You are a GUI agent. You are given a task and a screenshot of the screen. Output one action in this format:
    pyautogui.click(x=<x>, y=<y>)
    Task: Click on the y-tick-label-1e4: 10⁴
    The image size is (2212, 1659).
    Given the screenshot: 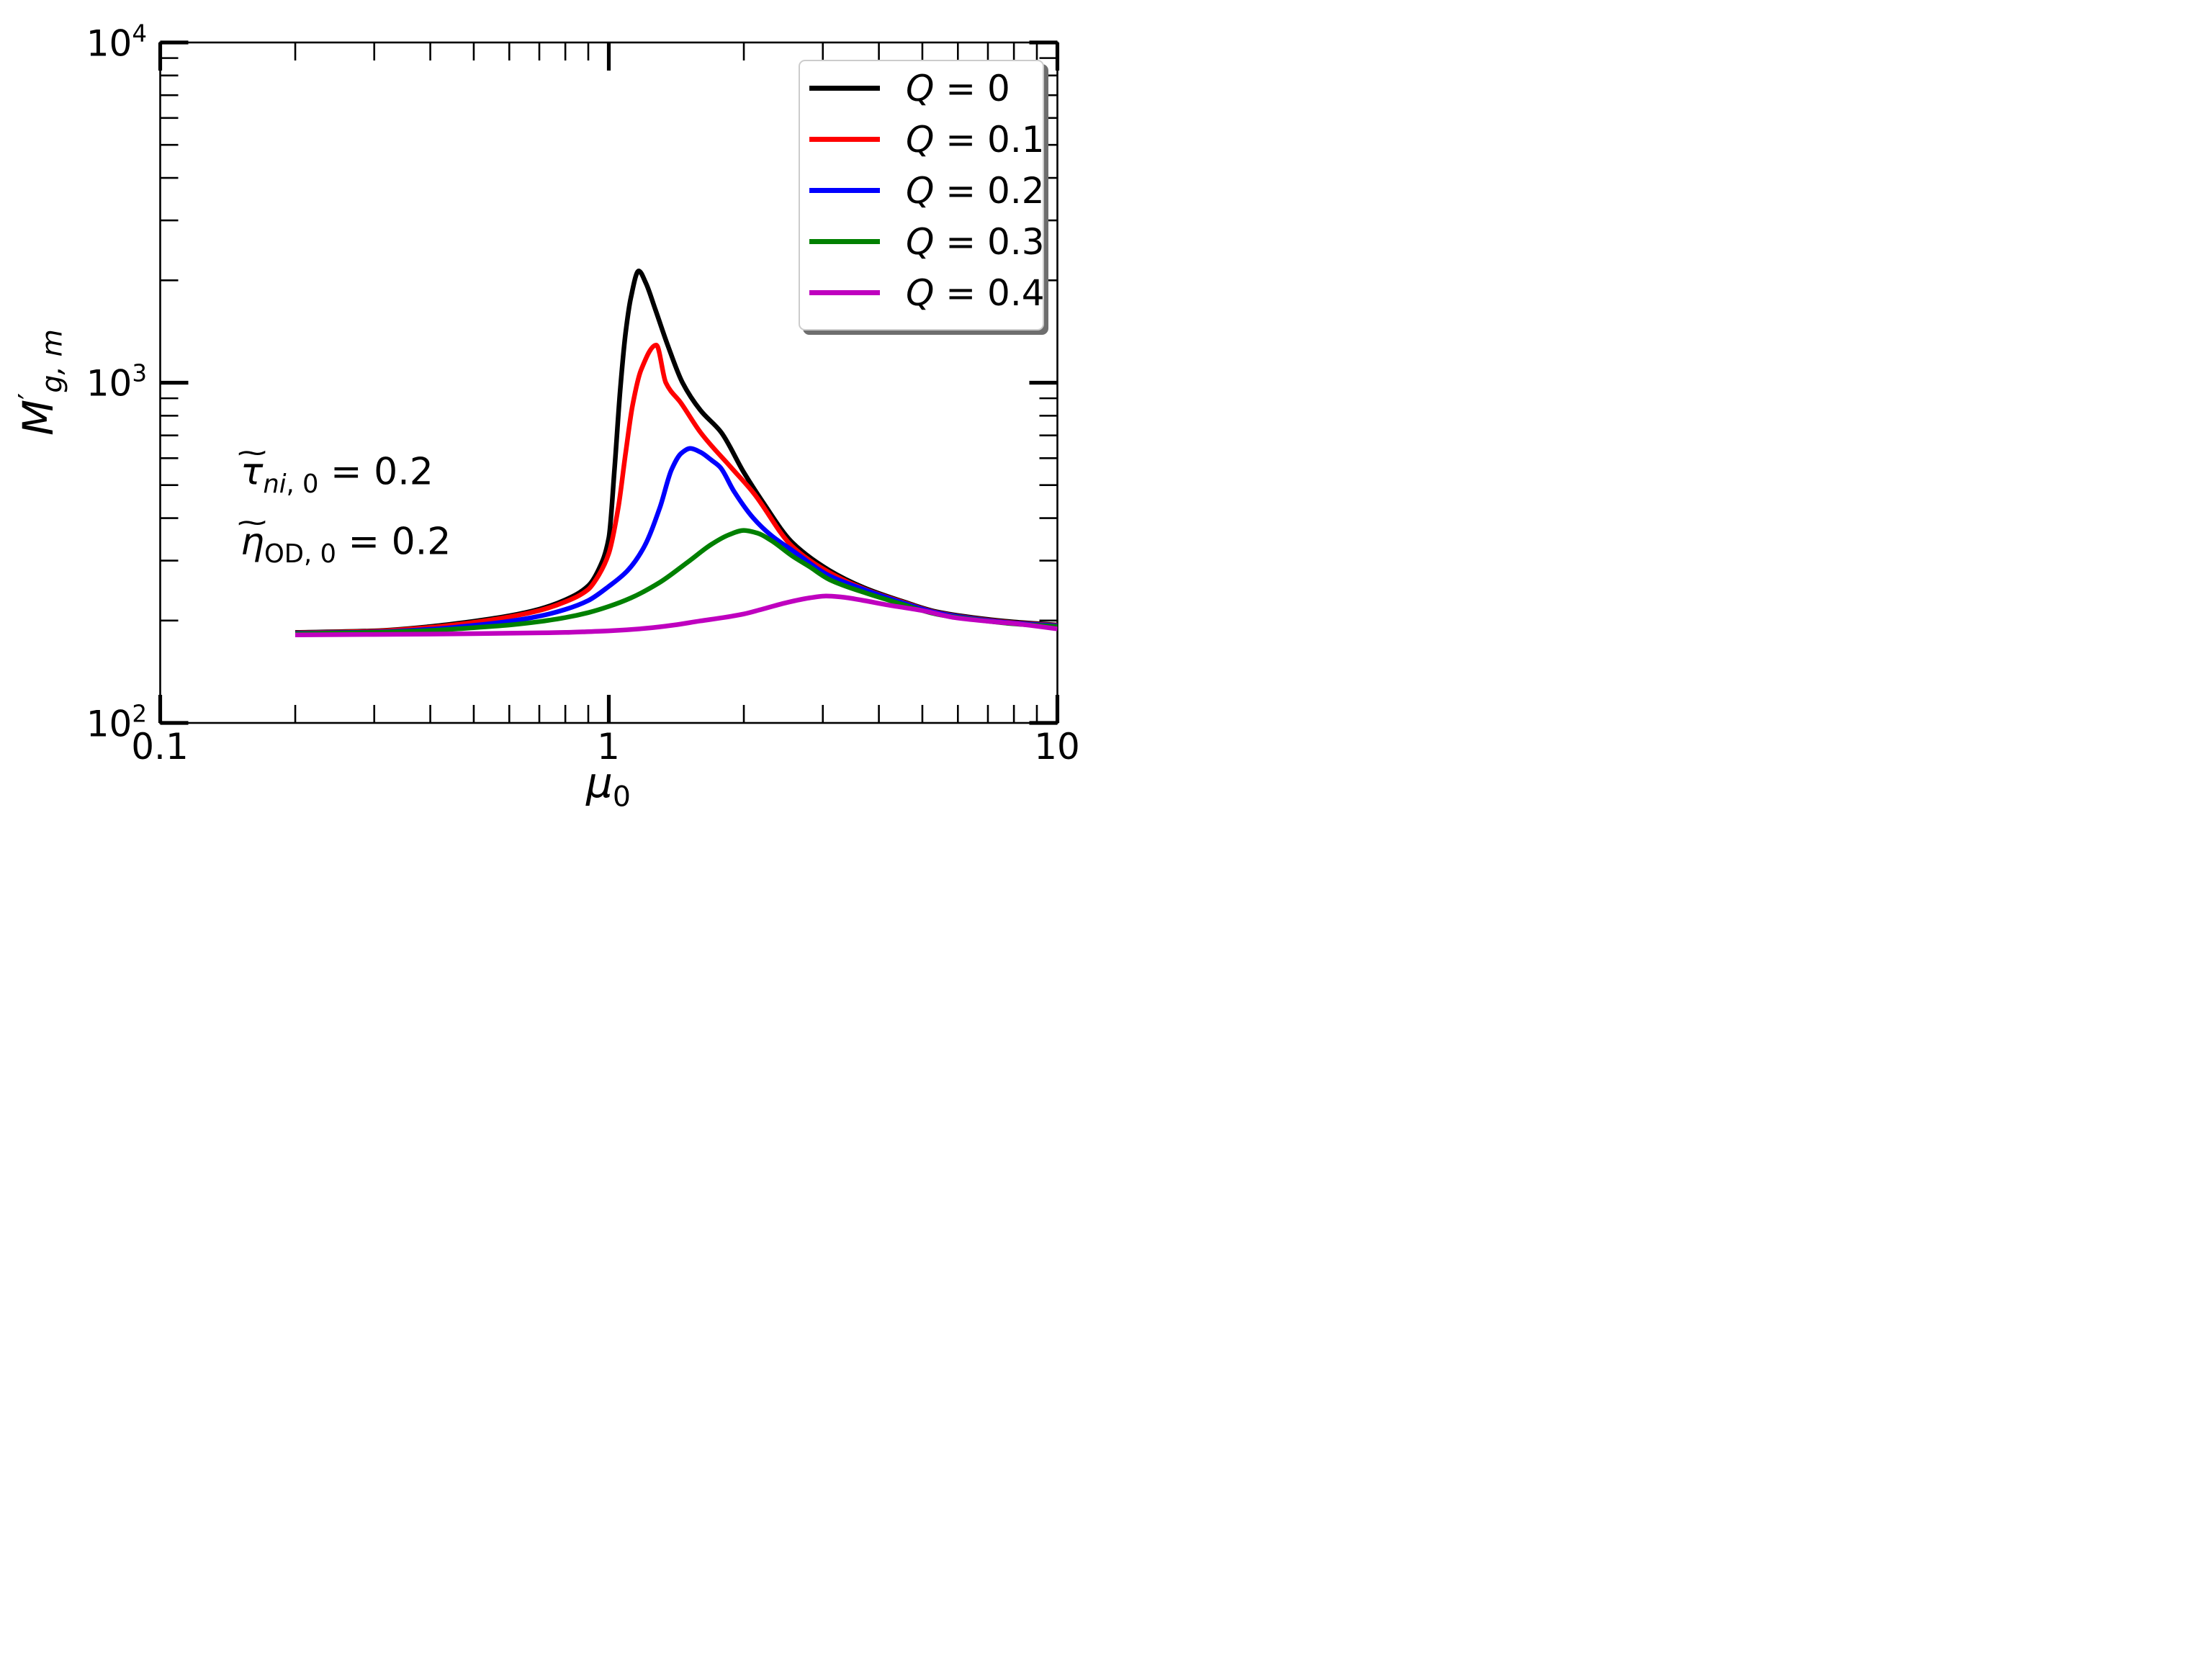 What is the action you would take?
    pyautogui.click(x=117, y=42)
    